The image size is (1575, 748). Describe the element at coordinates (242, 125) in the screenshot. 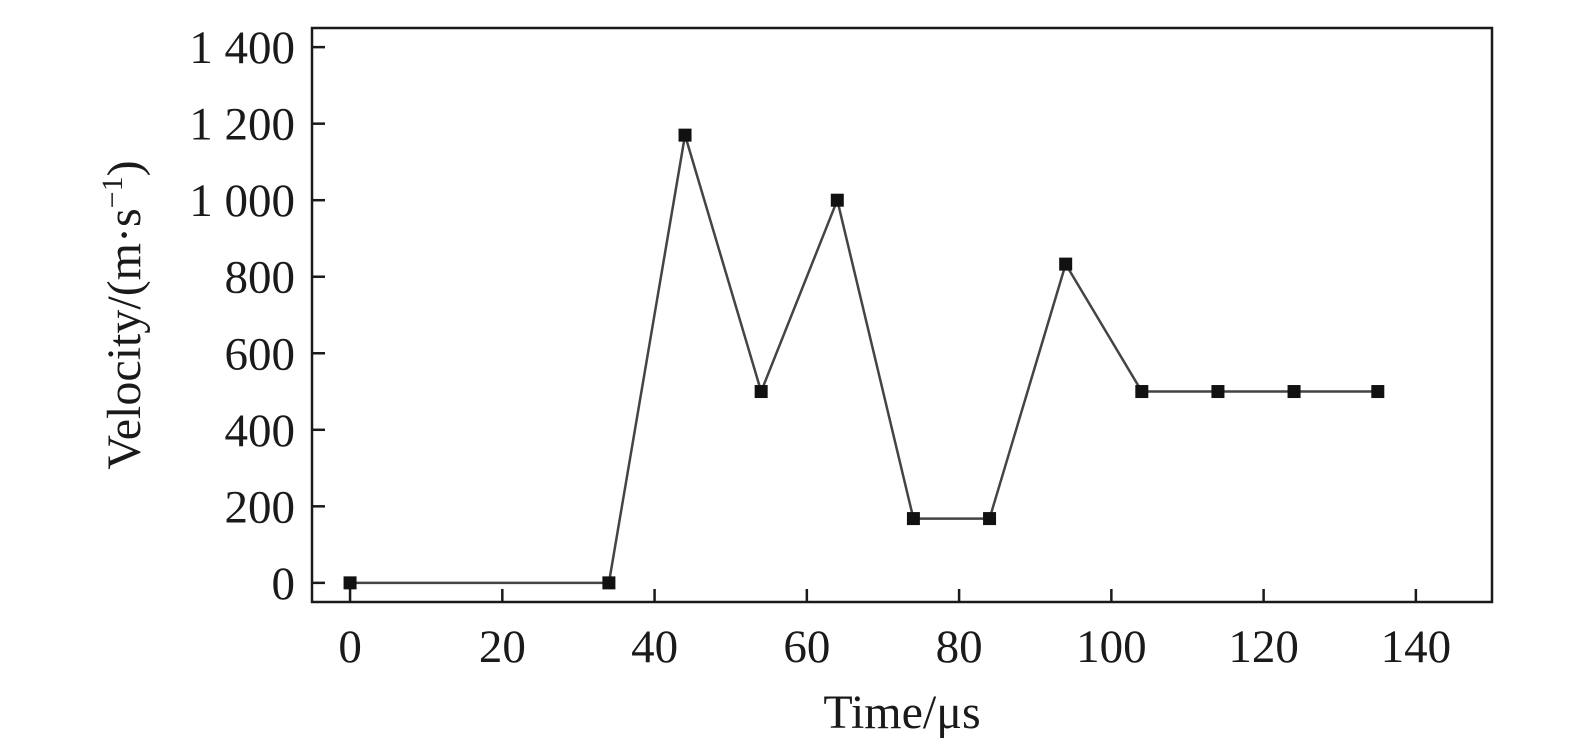

I see `y-tick-label: 1 200` at that location.